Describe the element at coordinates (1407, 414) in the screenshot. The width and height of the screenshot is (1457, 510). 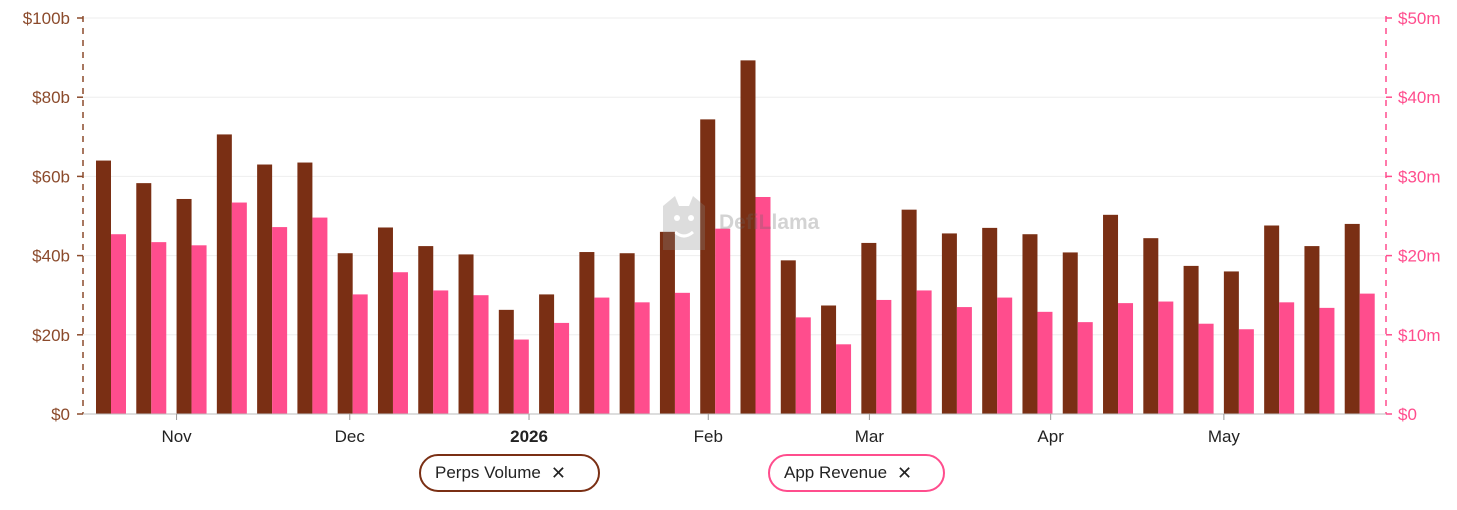
I see `y-tick-label-right: $0` at that location.